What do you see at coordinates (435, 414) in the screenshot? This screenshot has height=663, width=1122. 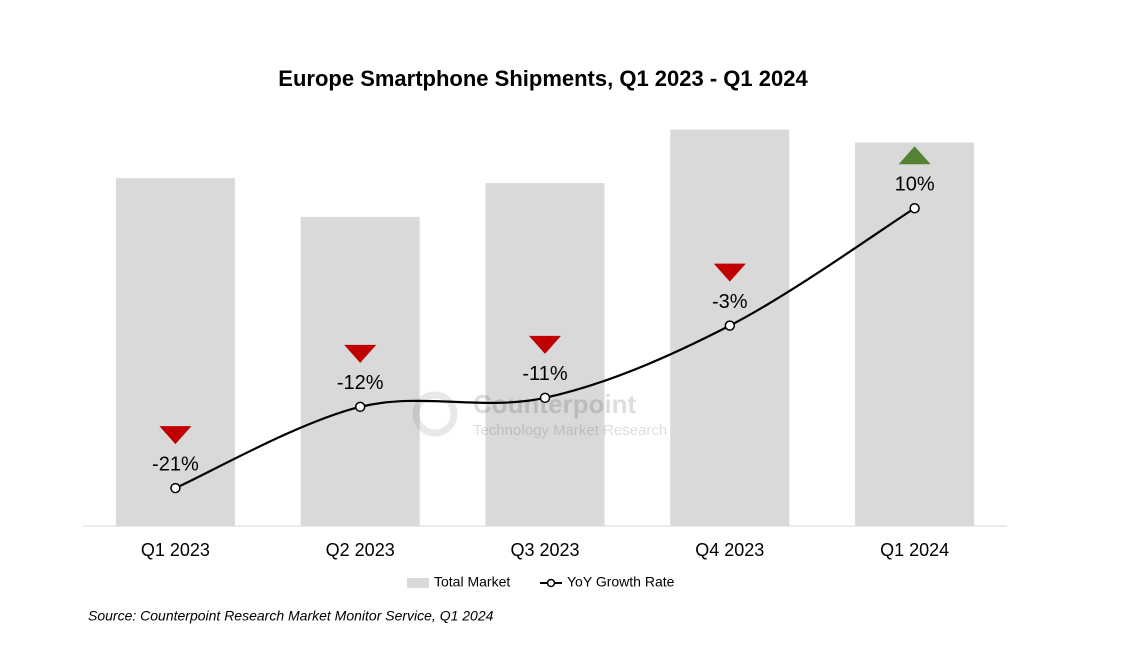 I see `watermark-logo` at bounding box center [435, 414].